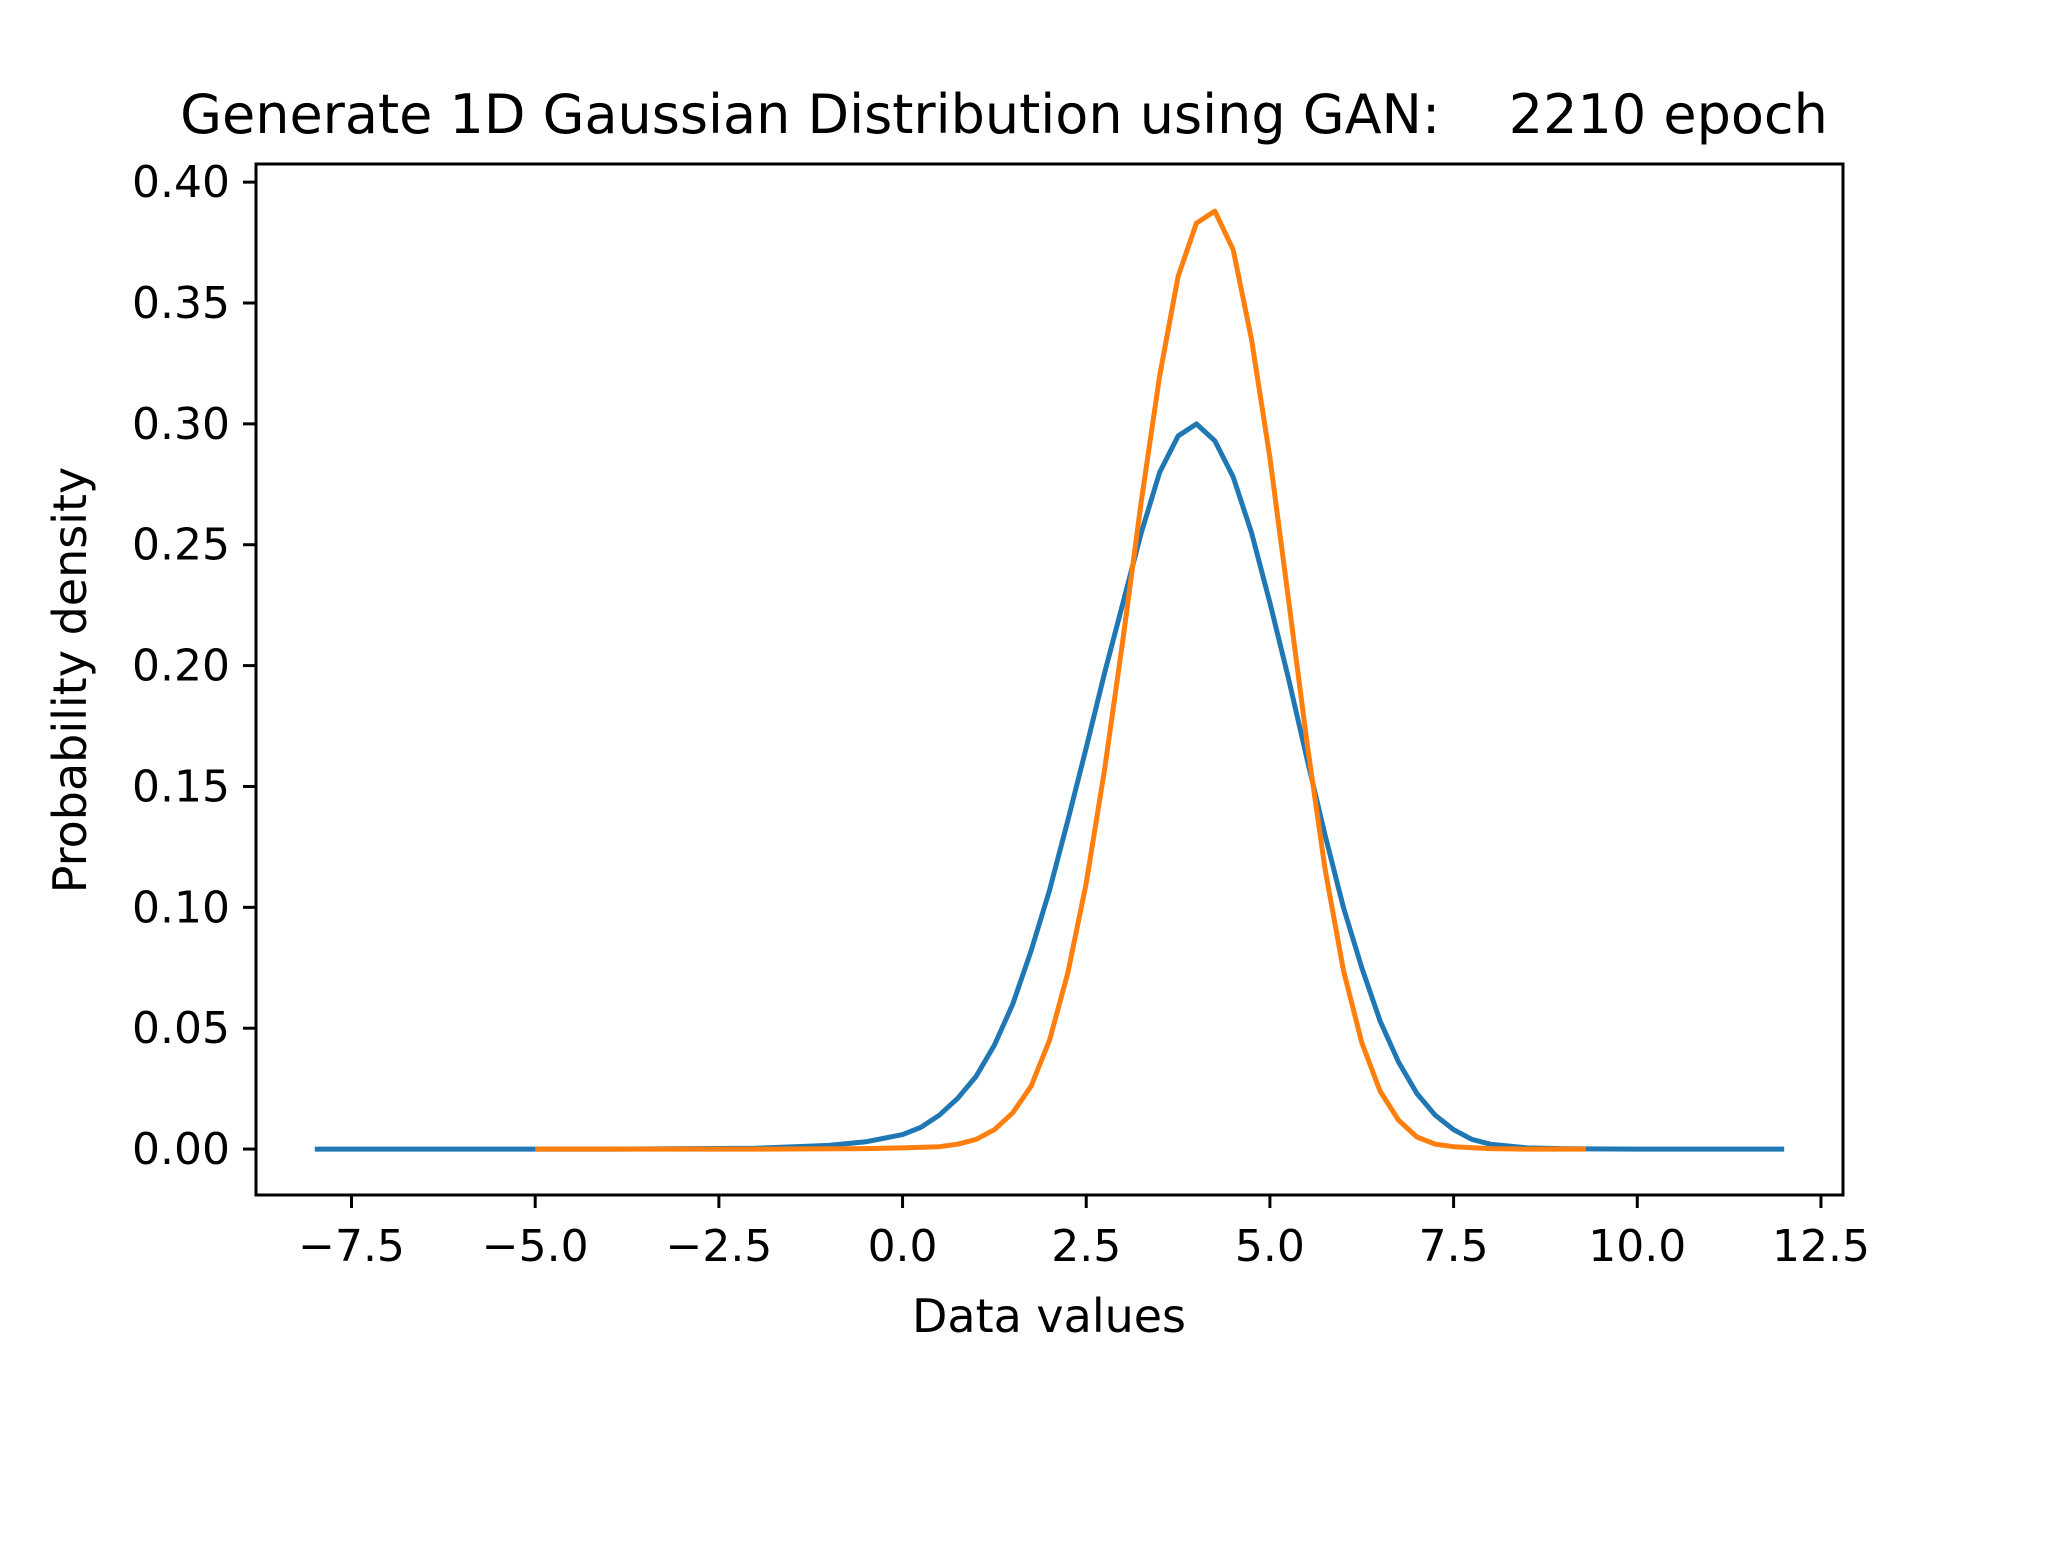 The height and width of the screenshot is (1541, 2048). What do you see at coordinates (1454, 1246) in the screenshot?
I see `x-tick-label: 7.5` at bounding box center [1454, 1246].